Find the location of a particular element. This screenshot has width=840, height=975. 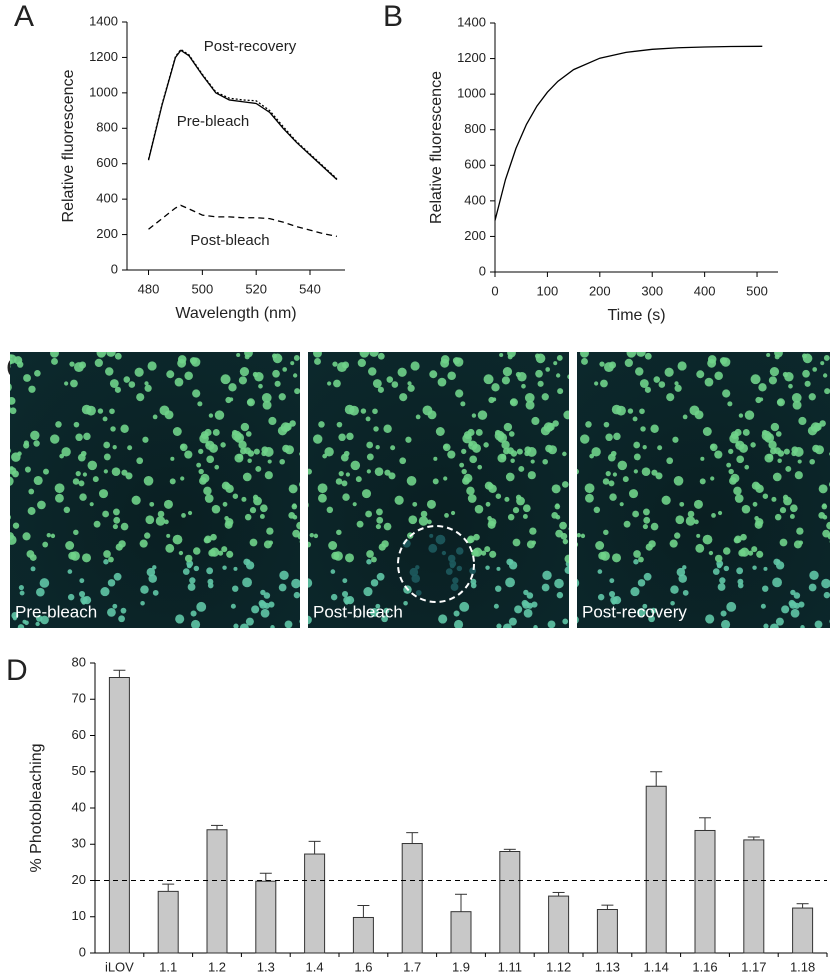

y-tick-label: 1200 is located at coordinates (103, 56).